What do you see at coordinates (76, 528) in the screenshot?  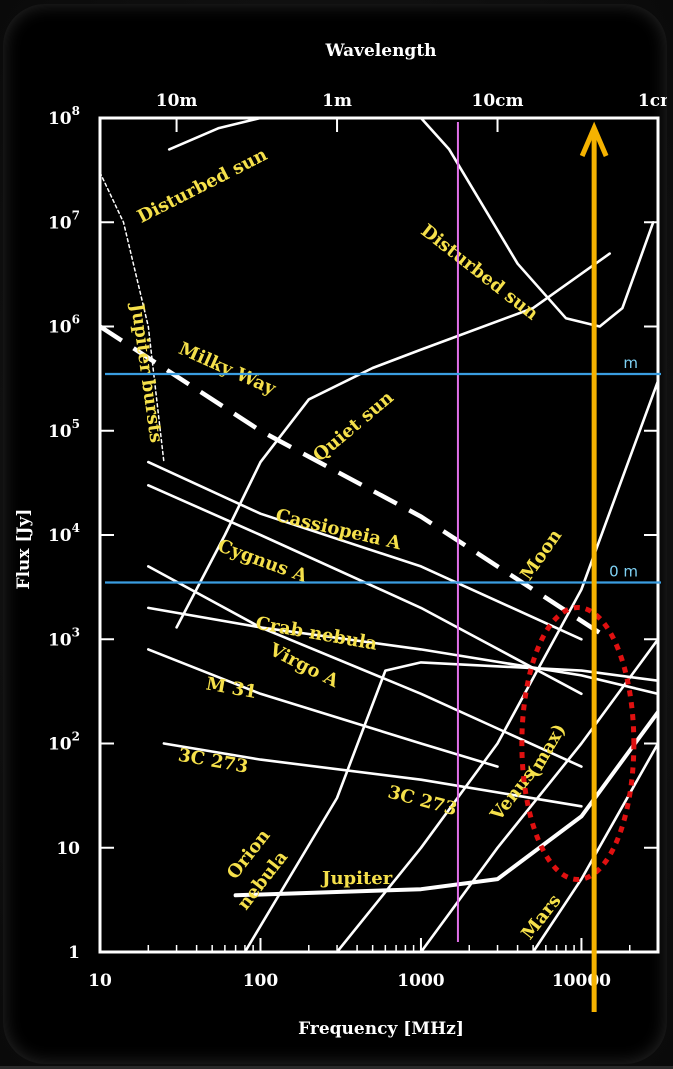 I see `y-tick-exponent: 4` at bounding box center [76, 528].